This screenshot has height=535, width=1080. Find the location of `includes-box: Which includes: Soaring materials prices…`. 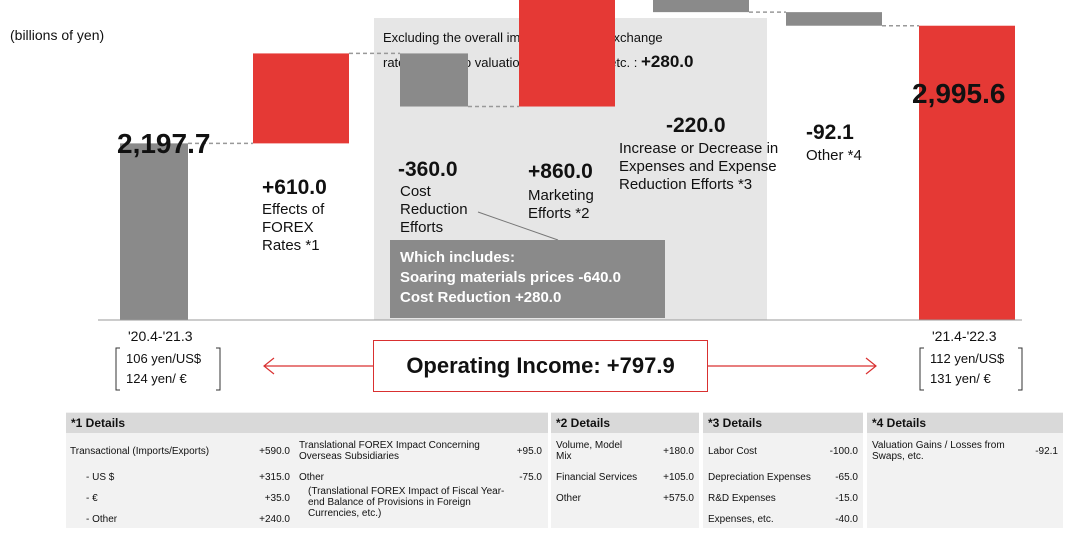

includes-box: Which includes: Soaring materials prices… is located at coordinates (527, 279).